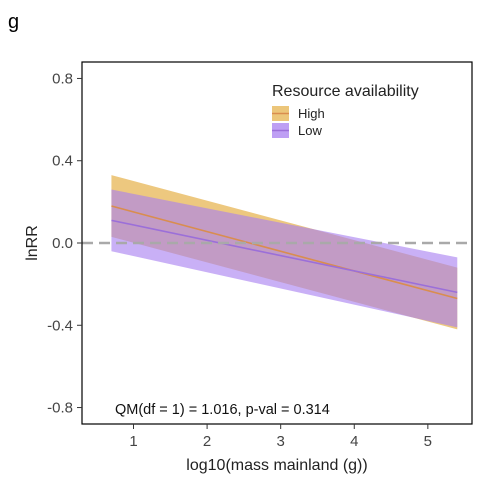 The height and width of the screenshot is (480, 480). Describe the element at coordinates (62, 161) in the screenshot. I see `y-tick-label: 0.4` at that location.